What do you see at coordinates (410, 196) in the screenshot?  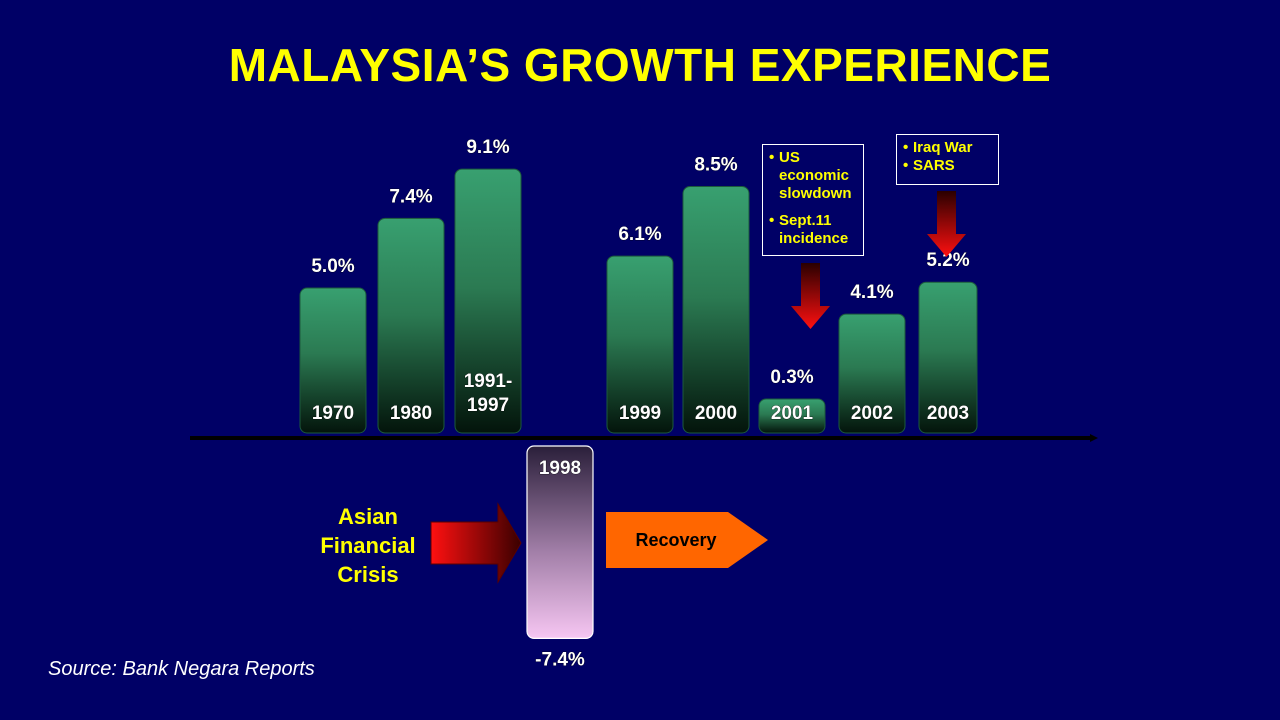 I see `value-label: 7.4%` at bounding box center [410, 196].